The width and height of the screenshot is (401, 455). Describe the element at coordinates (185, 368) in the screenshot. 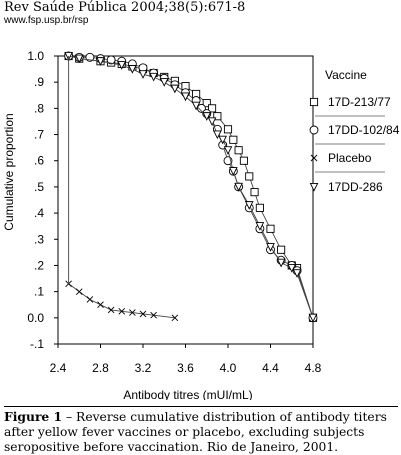

I see `x-tick-label: 3.6` at that location.